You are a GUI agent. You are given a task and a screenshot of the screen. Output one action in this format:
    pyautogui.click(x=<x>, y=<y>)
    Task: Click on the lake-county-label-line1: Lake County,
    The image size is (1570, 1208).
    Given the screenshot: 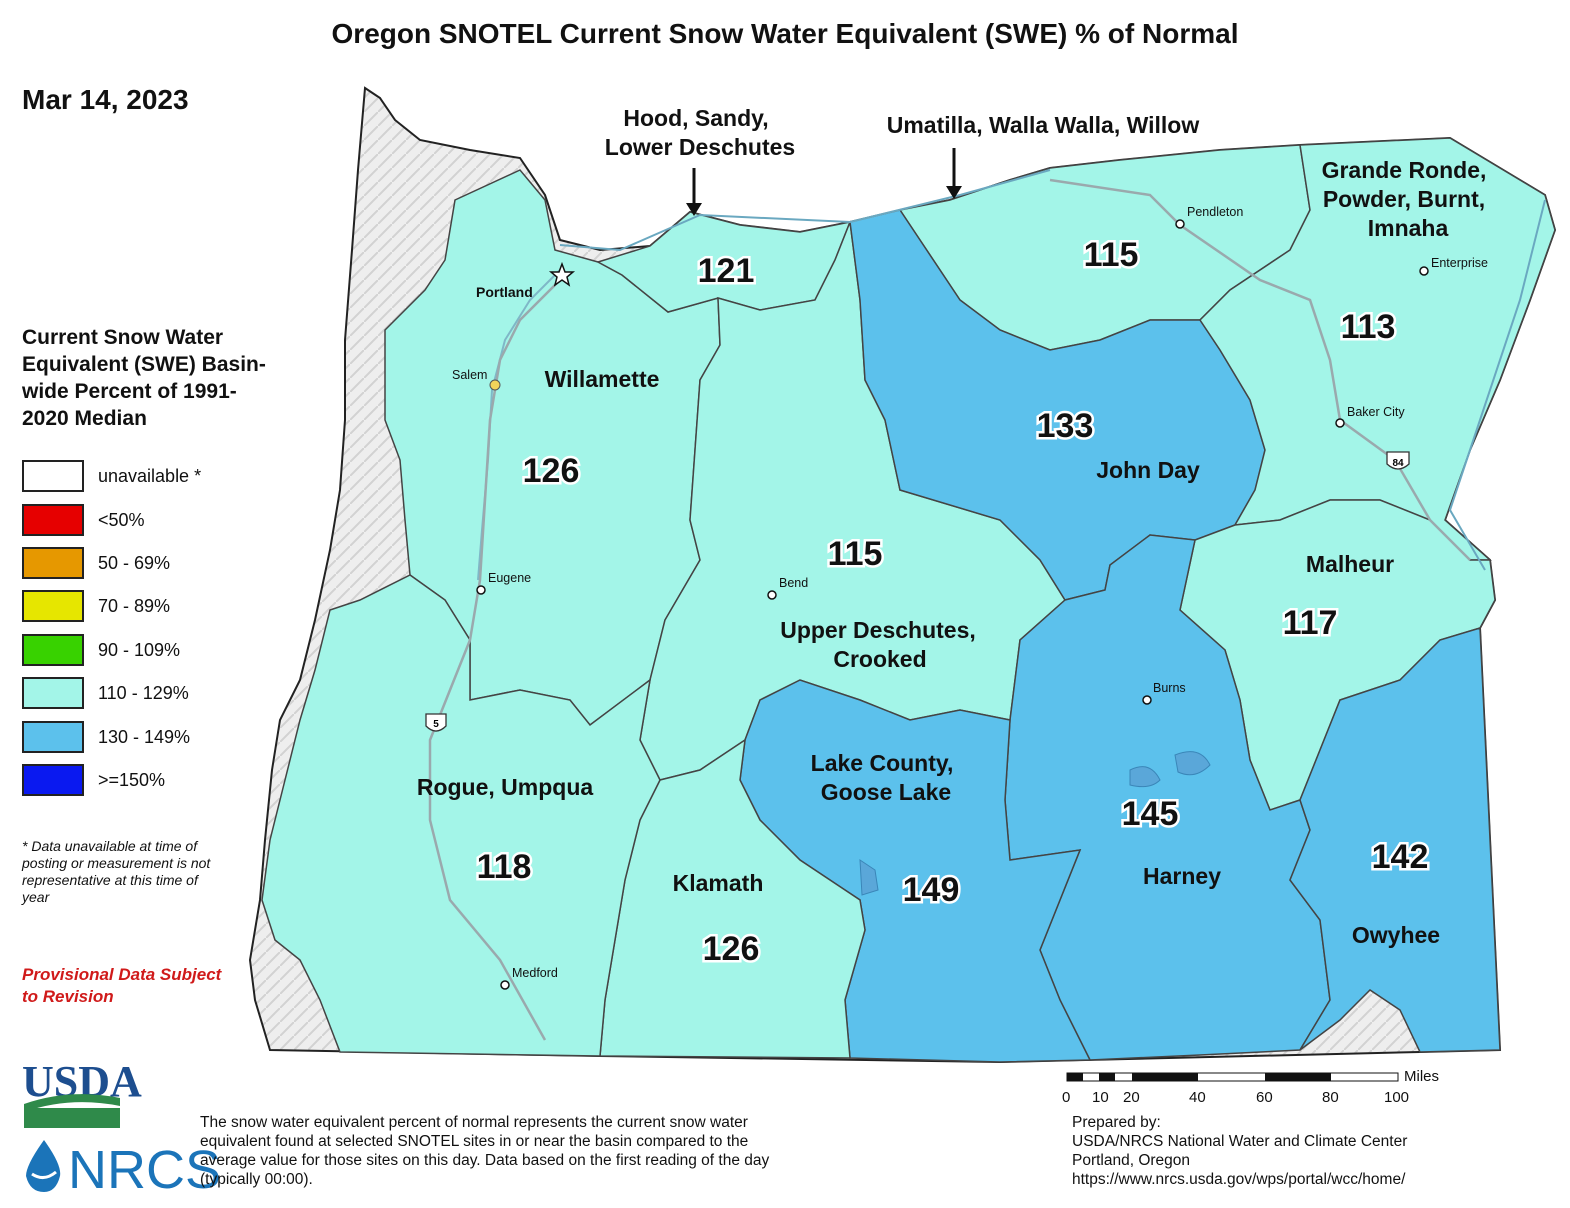 What is the action you would take?
    pyautogui.click(x=882, y=763)
    